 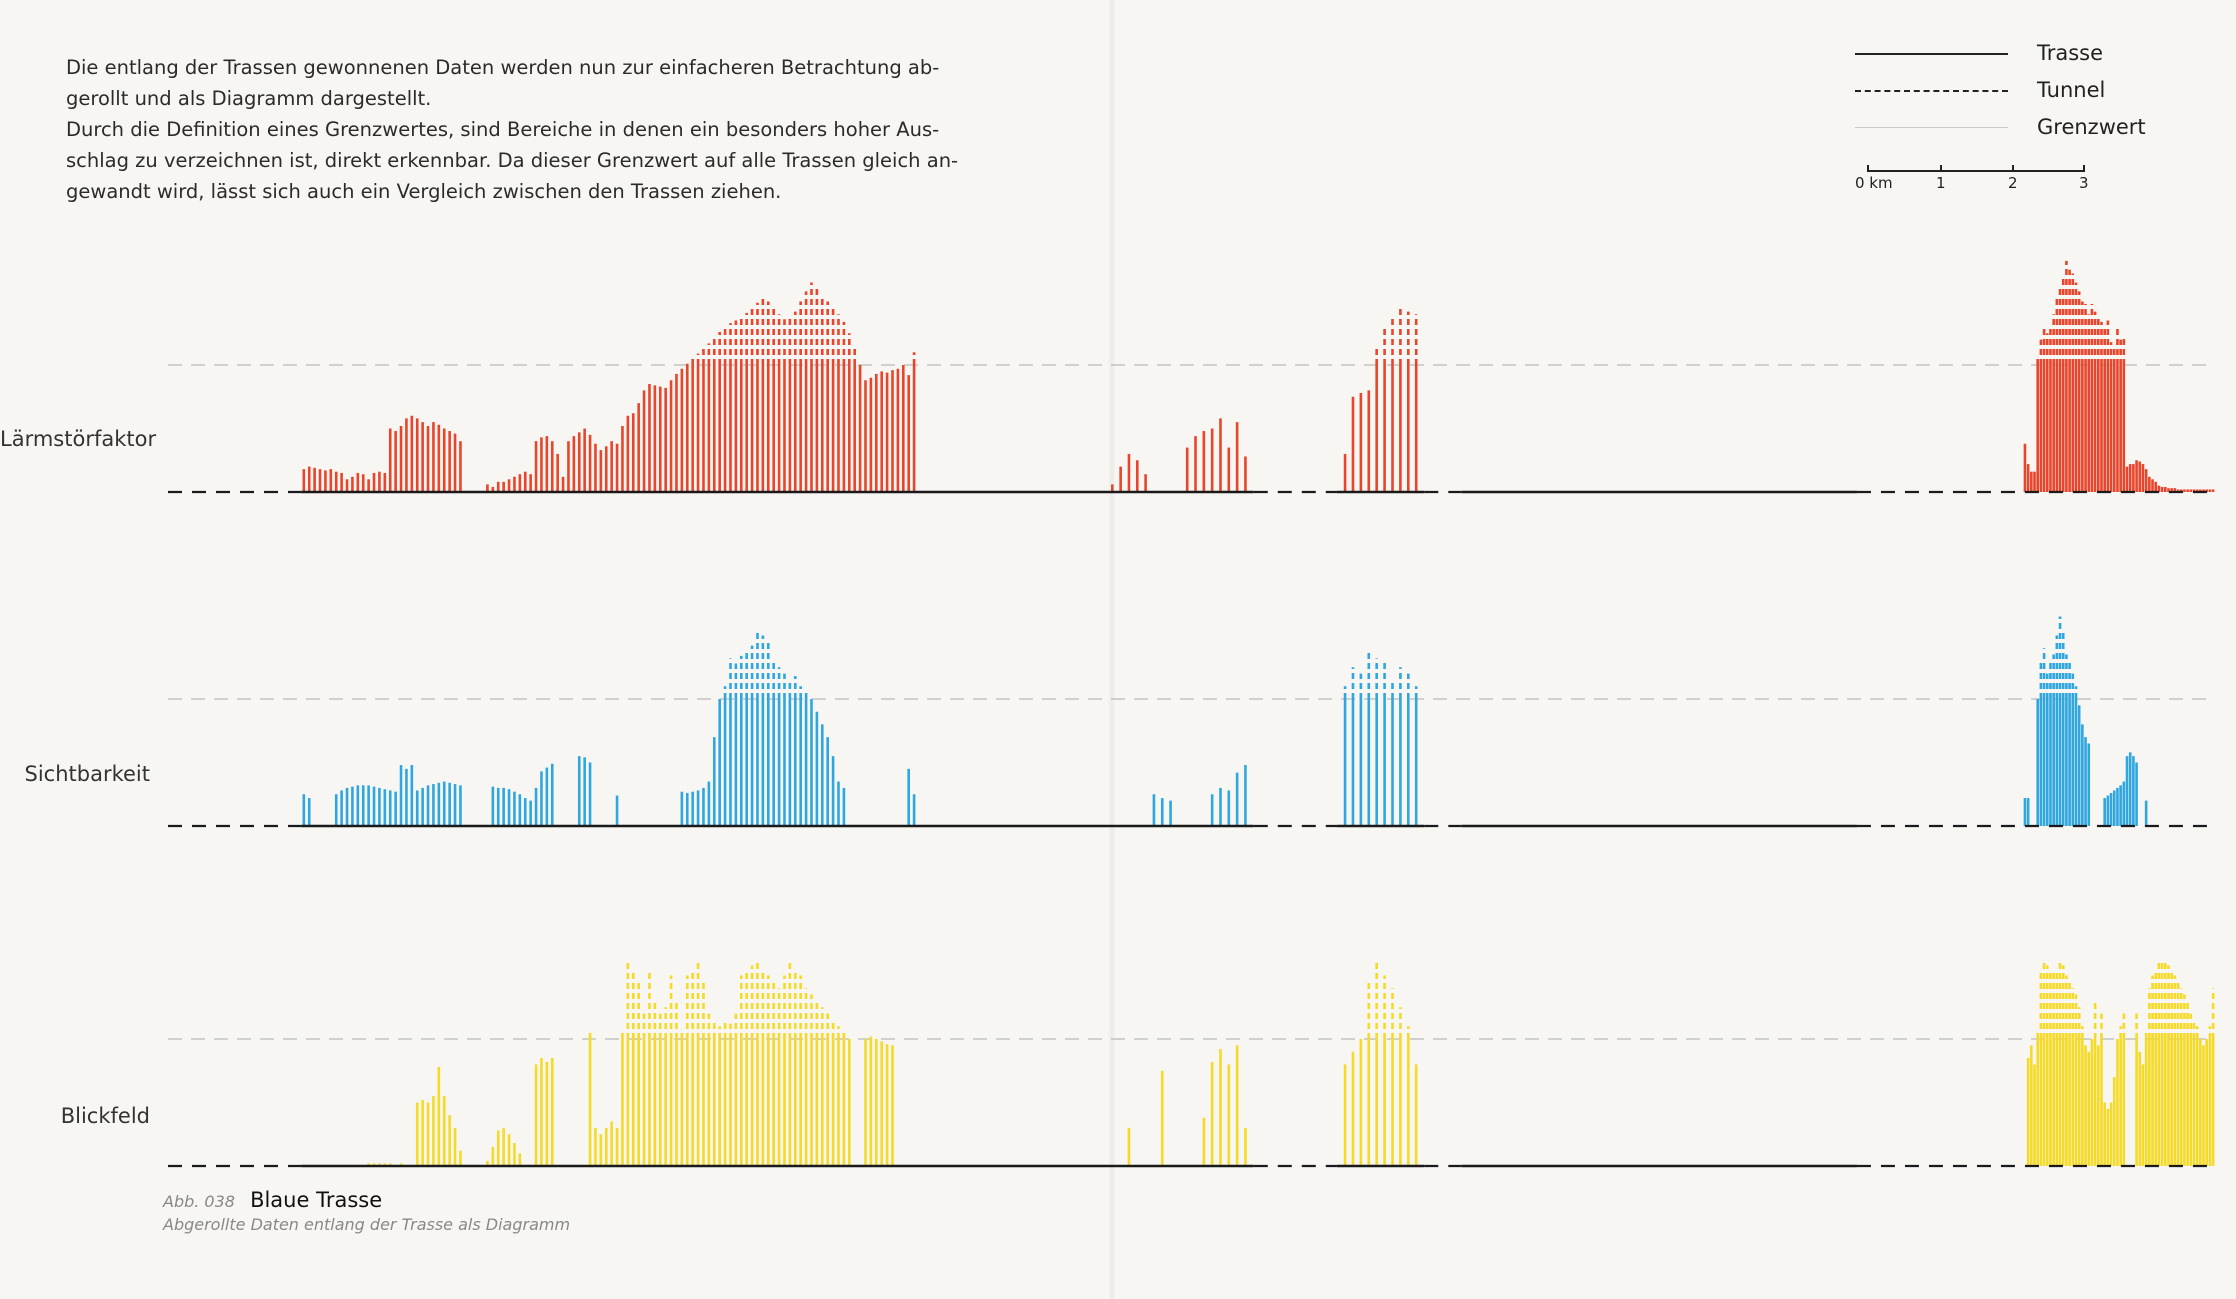 What do you see at coordinates (105, 1116) in the screenshot?
I see `row-label-blick: Blickfeld` at bounding box center [105, 1116].